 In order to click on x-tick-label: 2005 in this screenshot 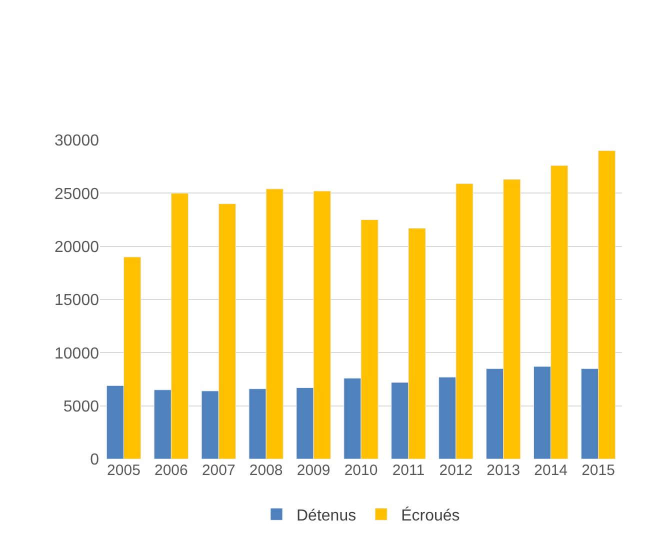, I will do `click(123, 470)`.